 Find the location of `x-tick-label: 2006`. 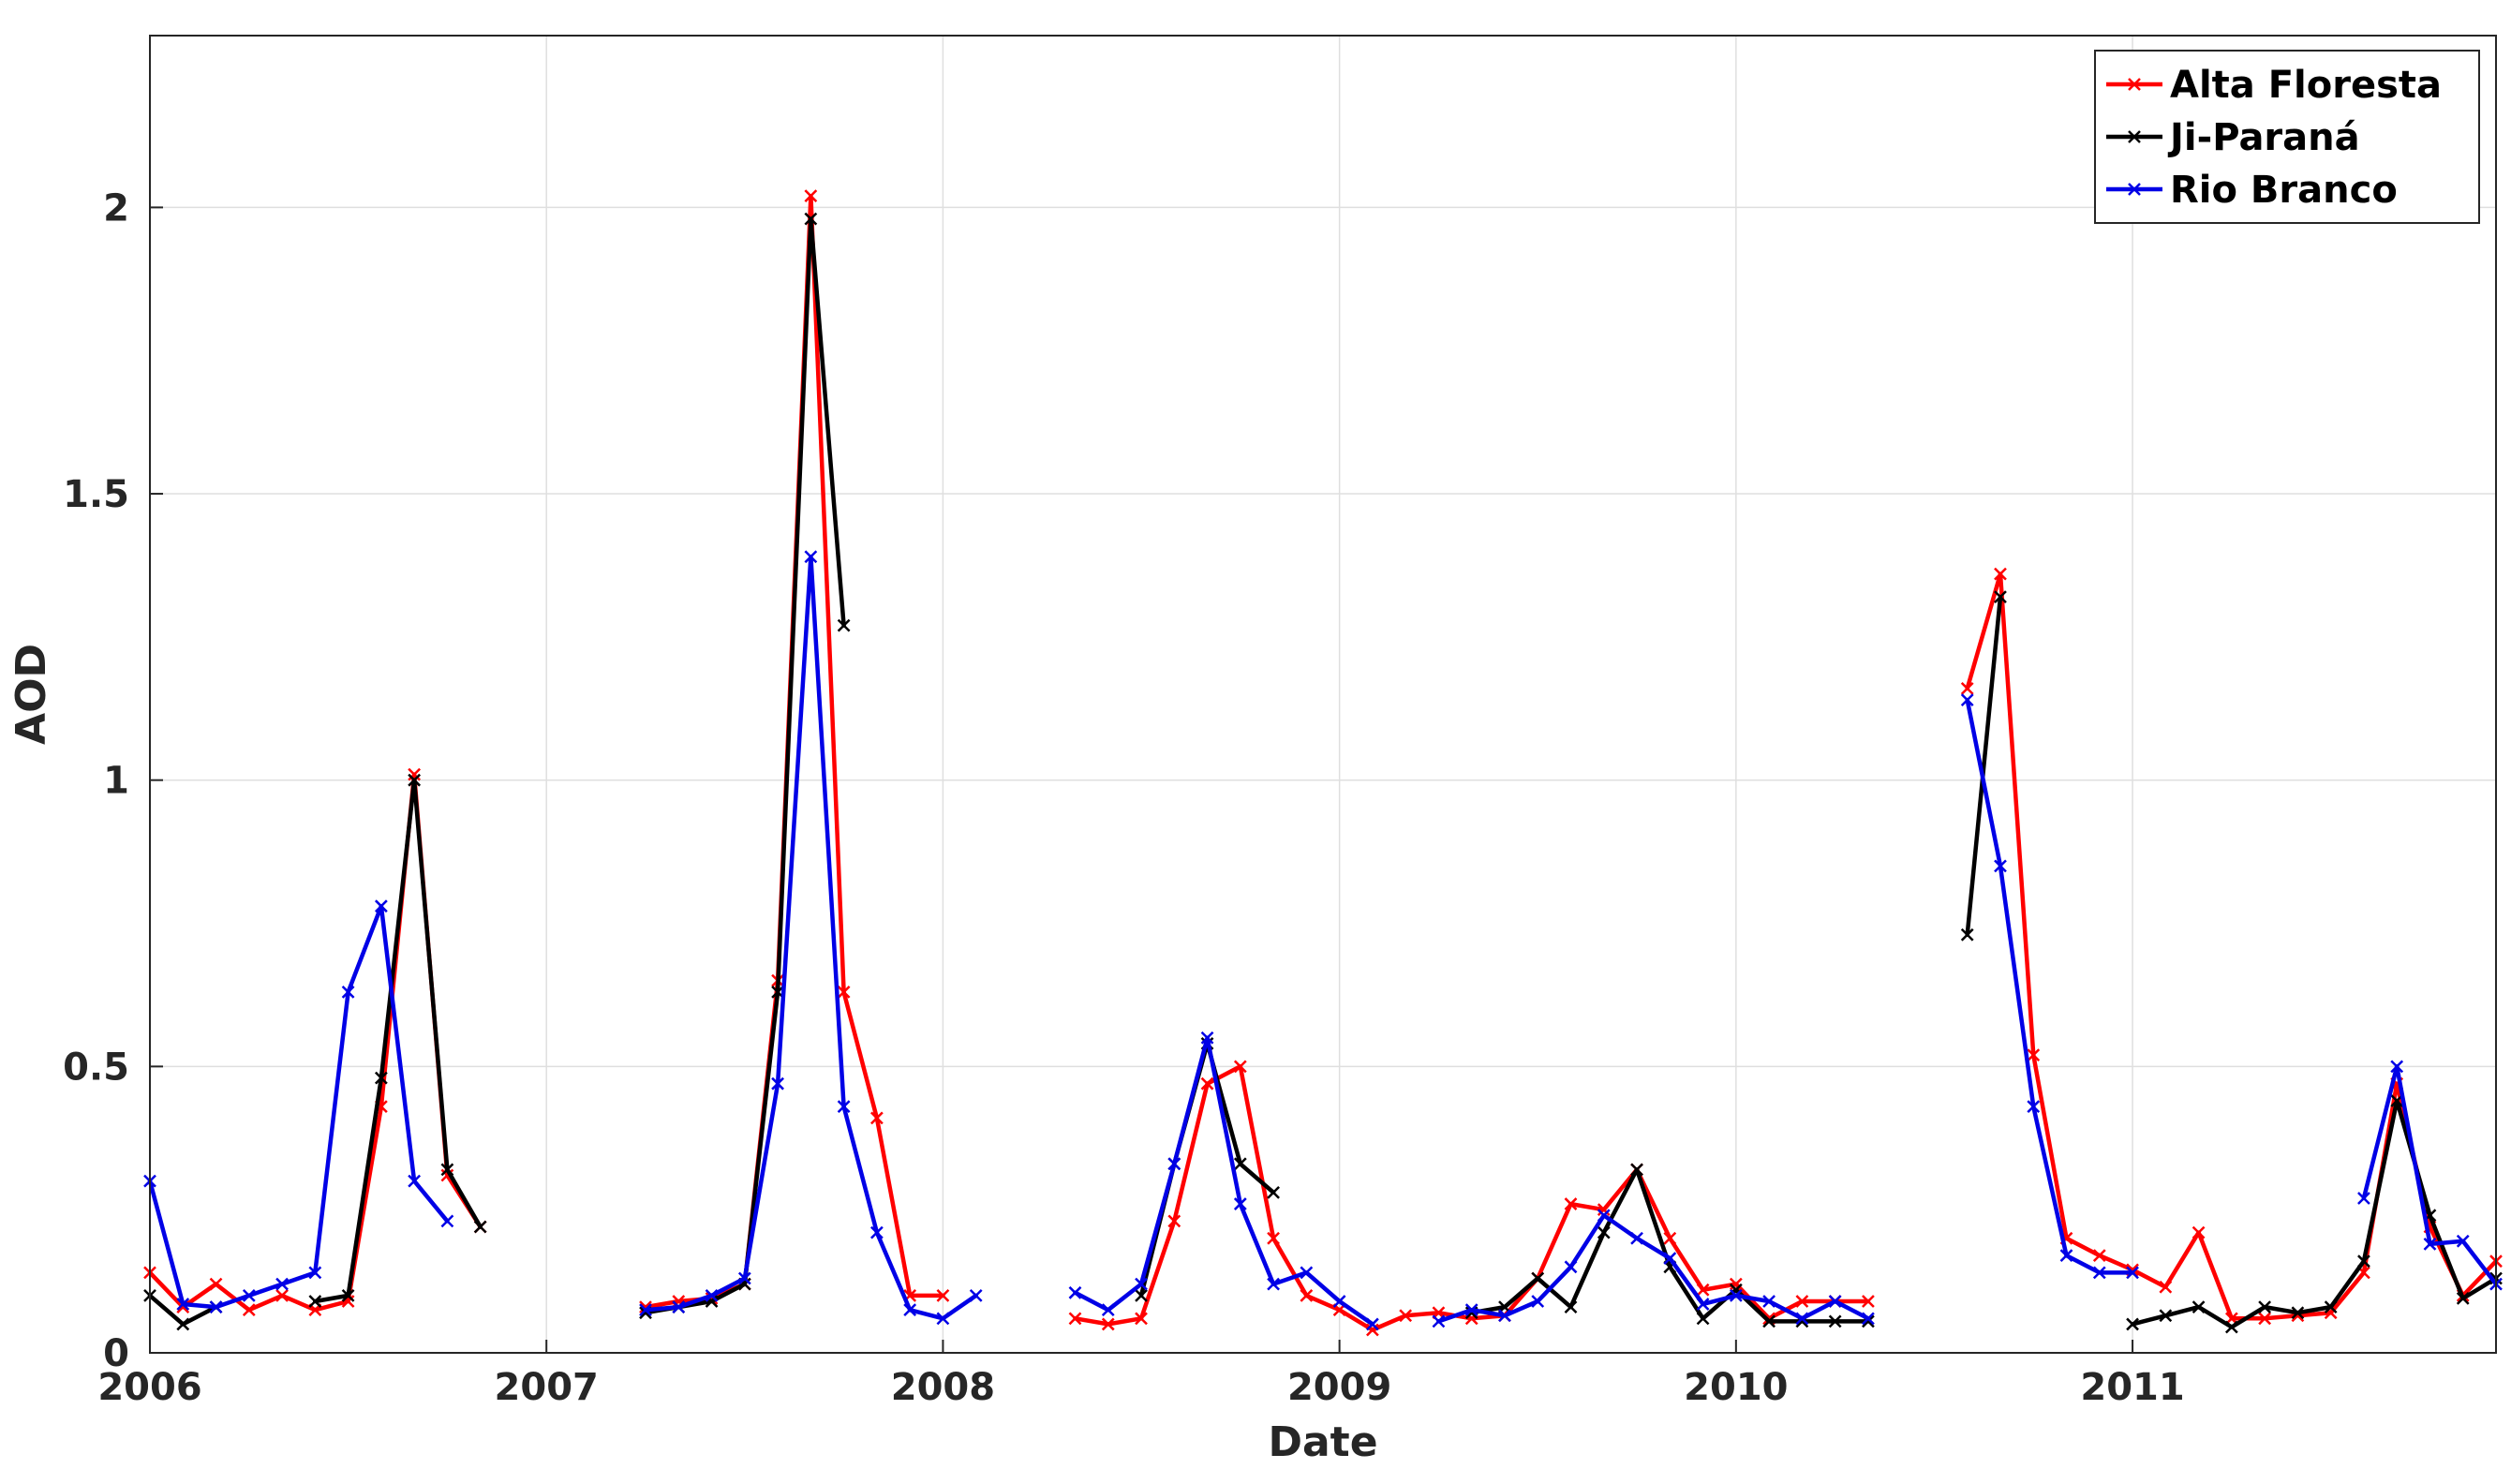

x-tick-label: 2006 is located at coordinates (149, 1387).